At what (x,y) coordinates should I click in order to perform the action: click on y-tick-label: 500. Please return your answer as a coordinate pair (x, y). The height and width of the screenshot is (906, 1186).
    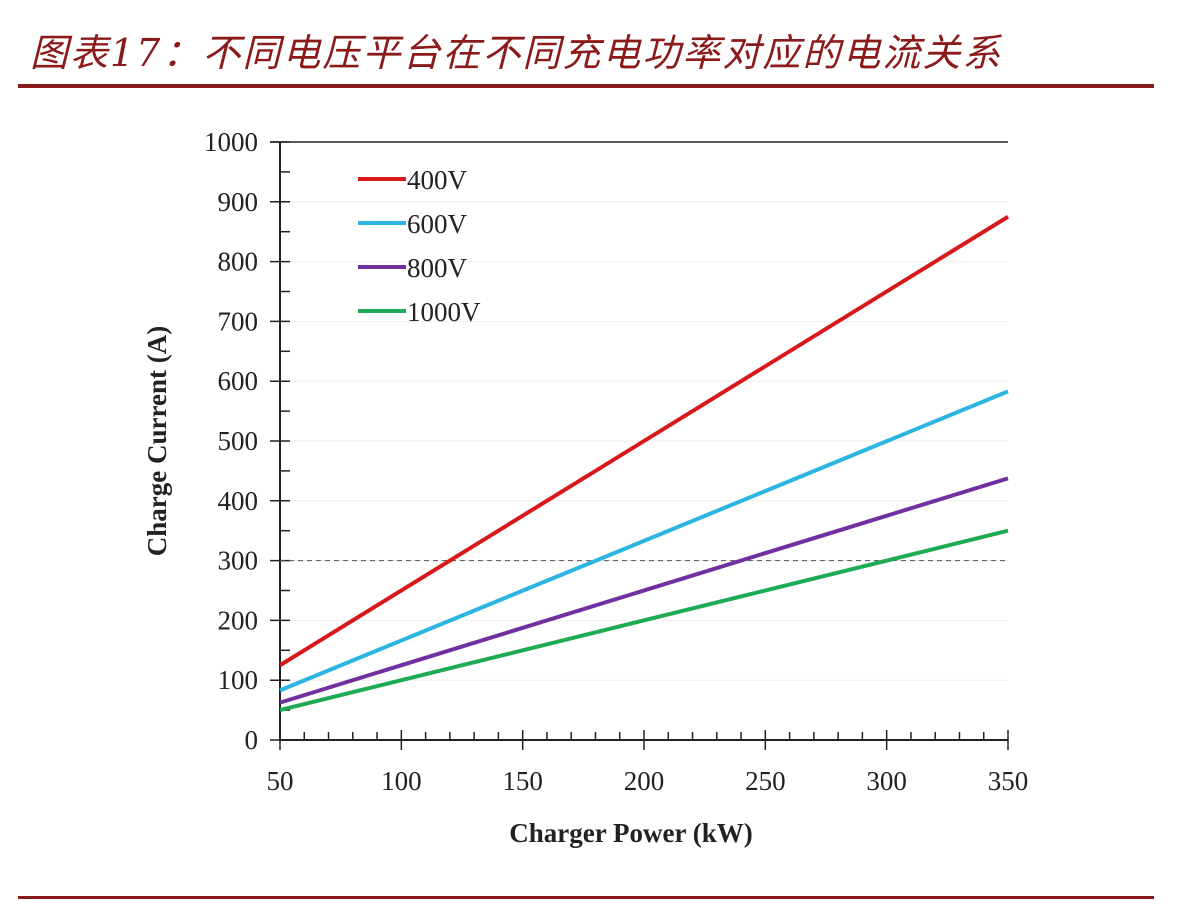
    Looking at the image, I should click on (238, 441).